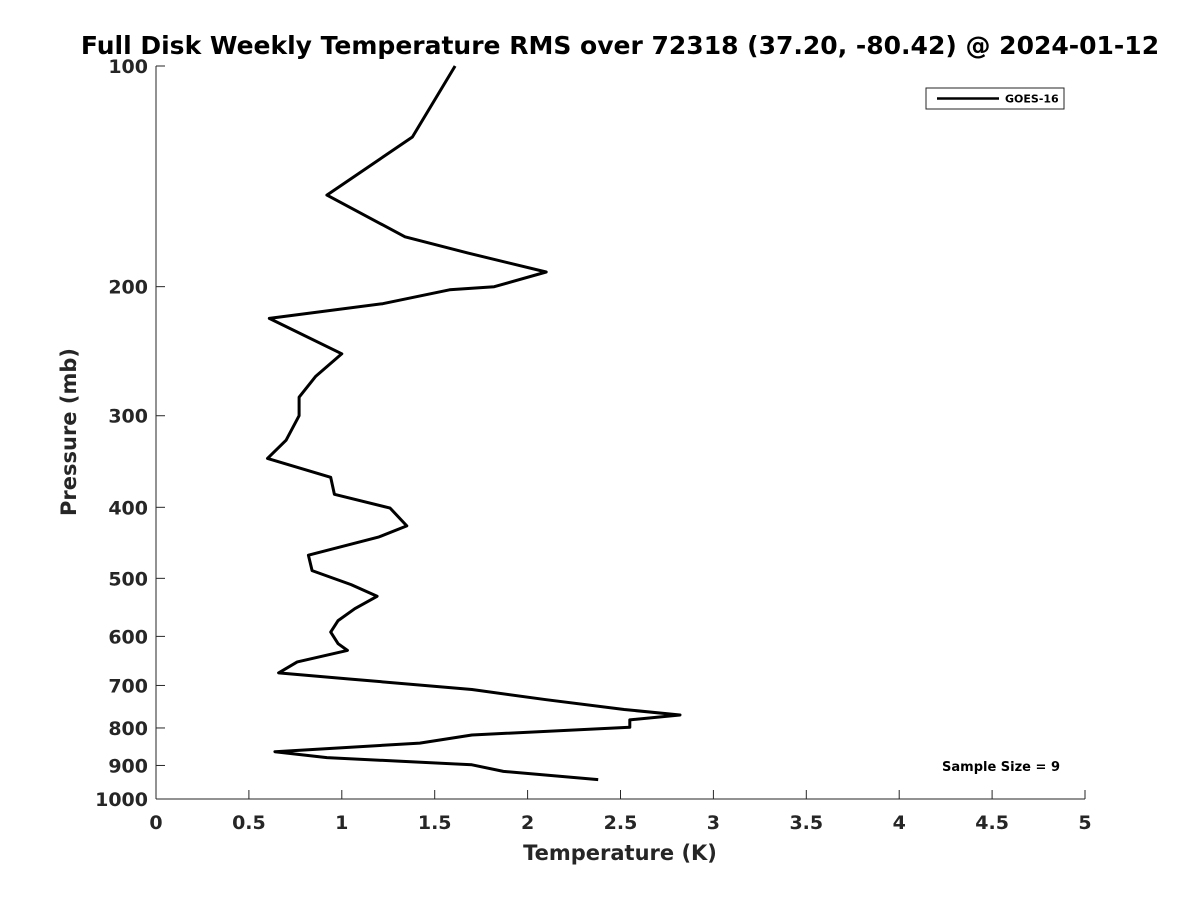  I want to click on y-tick-label: 1000, so click(121, 800).